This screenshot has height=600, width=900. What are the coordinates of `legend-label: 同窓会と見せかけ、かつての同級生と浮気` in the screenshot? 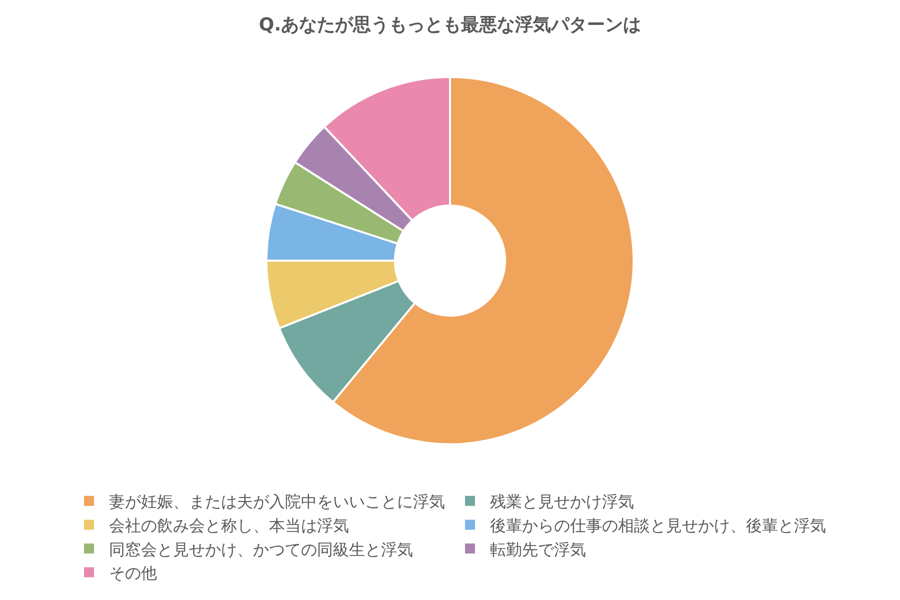 It's located at (261, 549).